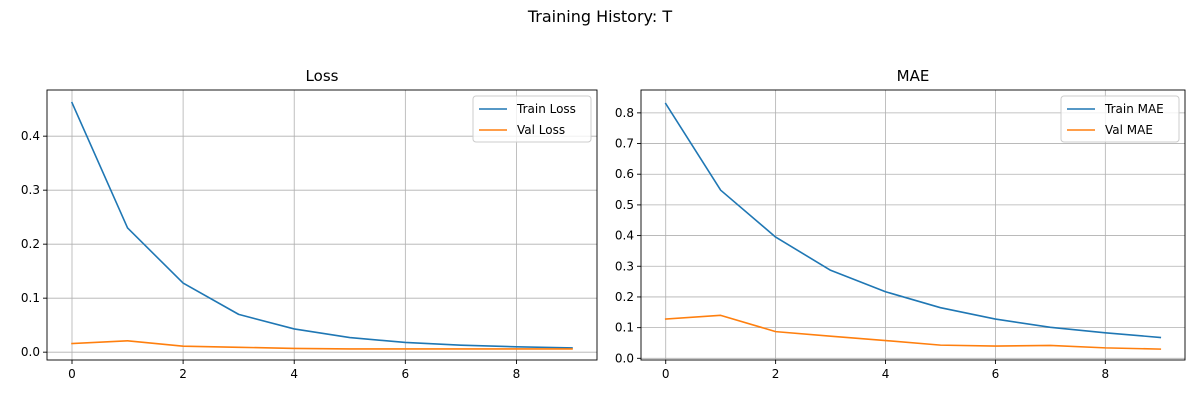 The width and height of the screenshot is (1200, 400). Describe the element at coordinates (532, 119) in the screenshot. I see `loss-legend: Train Loss Val Loss` at that location.